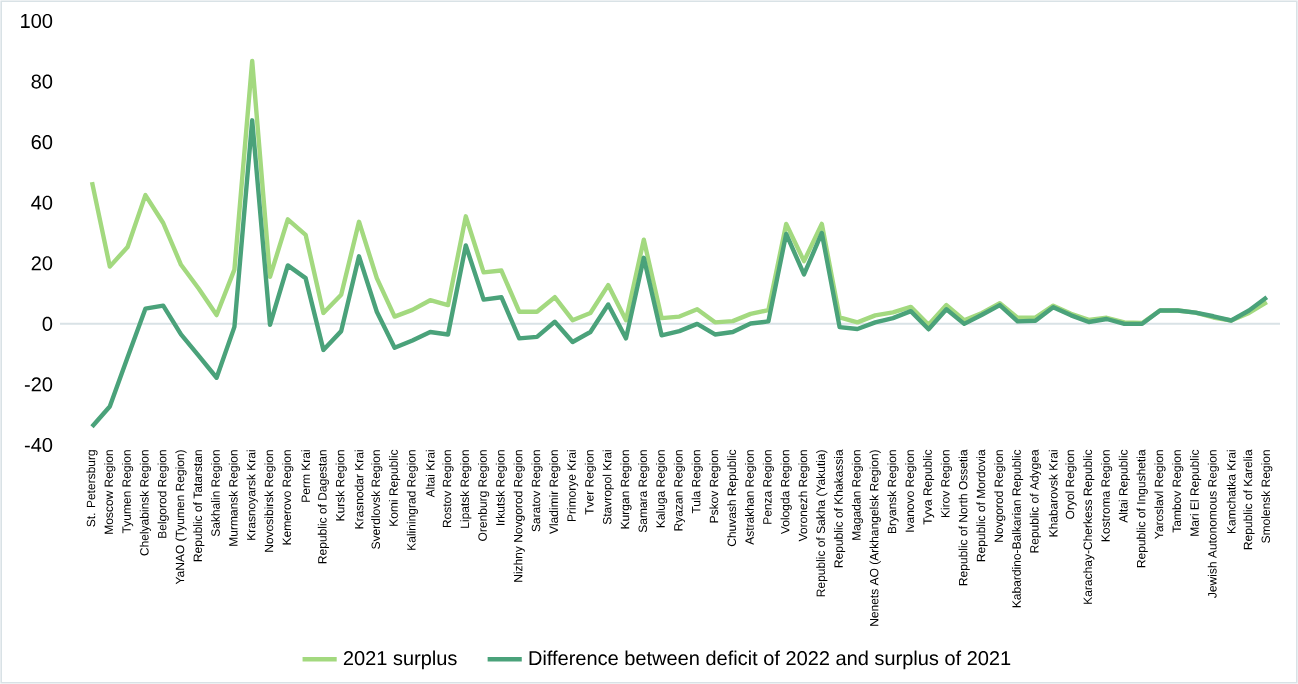 The image size is (1298, 684). What do you see at coordinates (306, 476) in the screenshot?
I see `x-tick-label: Perm Krai` at bounding box center [306, 476].